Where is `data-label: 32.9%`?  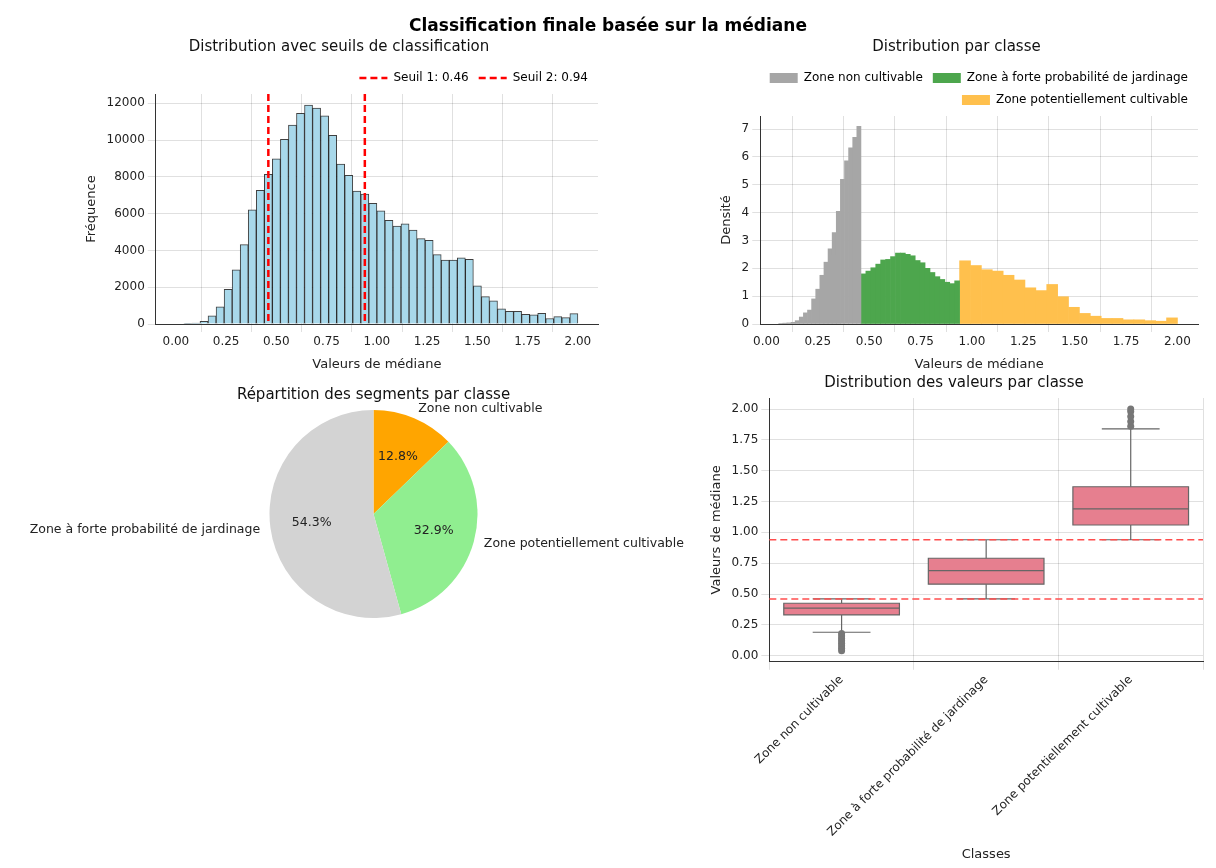
data-label: 32.9% is located at coordinates (433, 529).